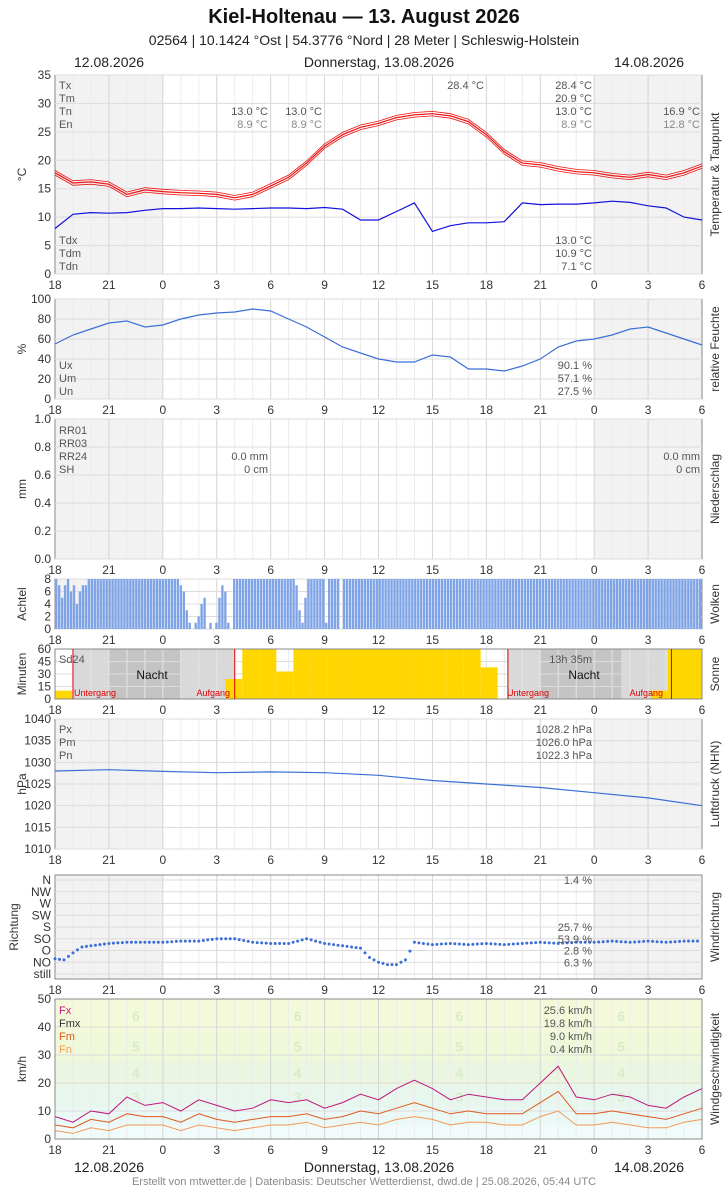  I want to click on temp-ytick-label: 10, so click(45, 217).